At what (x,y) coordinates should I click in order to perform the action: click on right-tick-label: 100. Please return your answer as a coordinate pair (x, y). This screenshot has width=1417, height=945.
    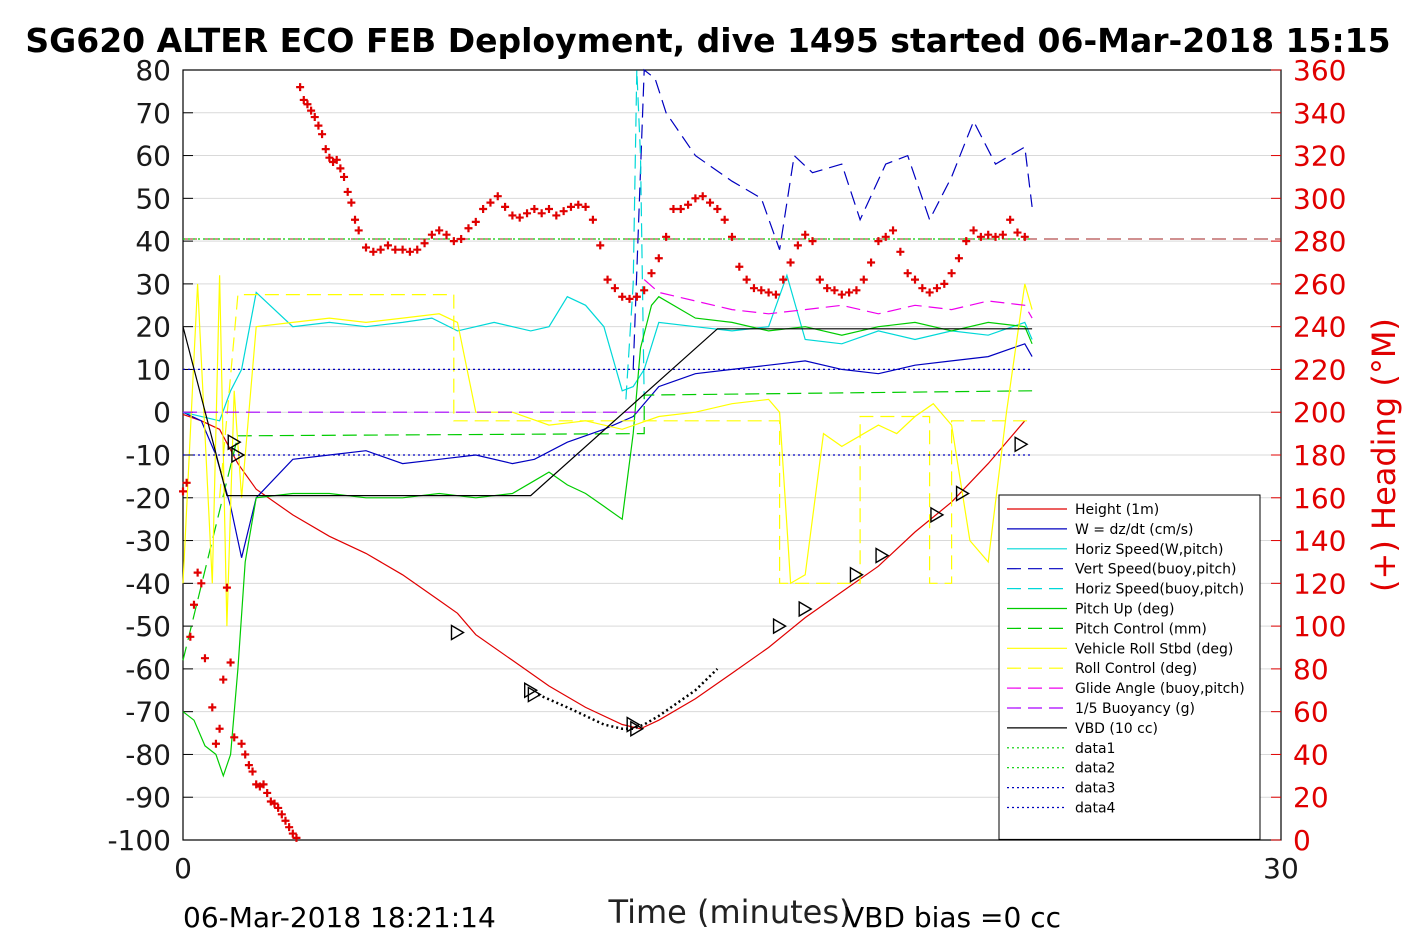
    Looking at the image, I should click on (1319, 626).